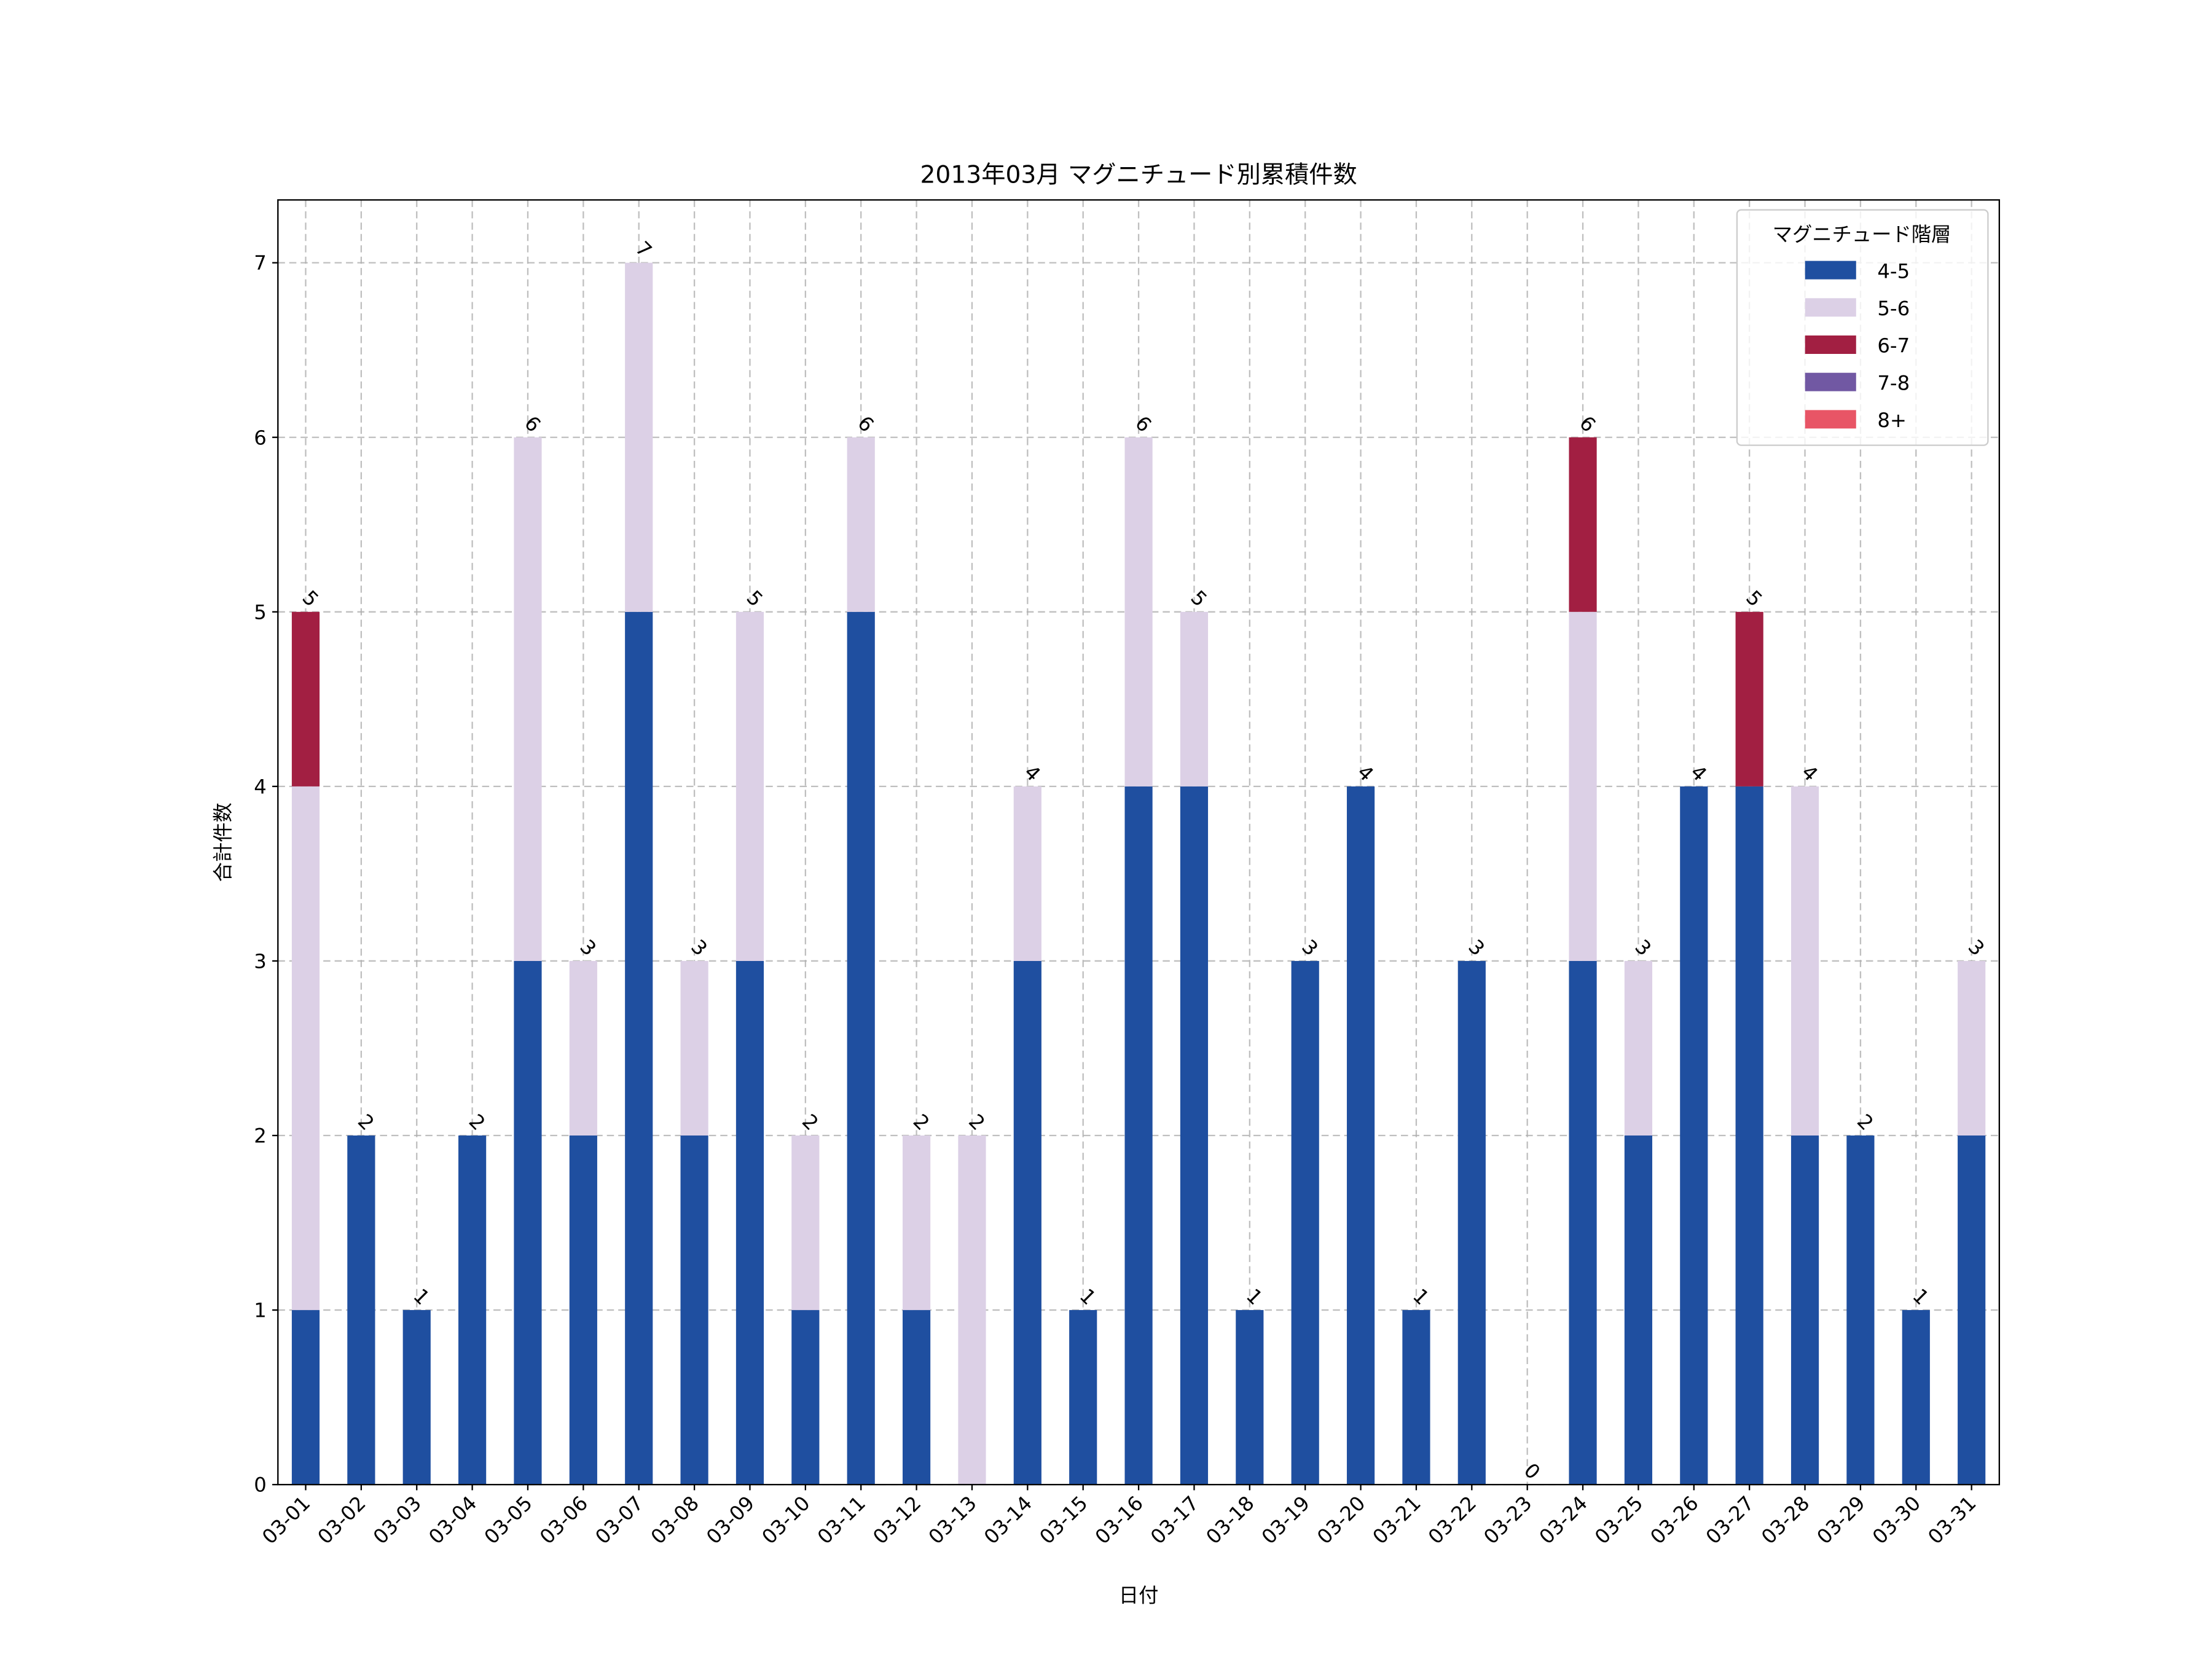 This screenshot has width=2212, height=1659. What do you see at coordinates (730, 1519) in the screenshot?
I see `x-tick-label: 03-09` at bounding box center [730, 1519].